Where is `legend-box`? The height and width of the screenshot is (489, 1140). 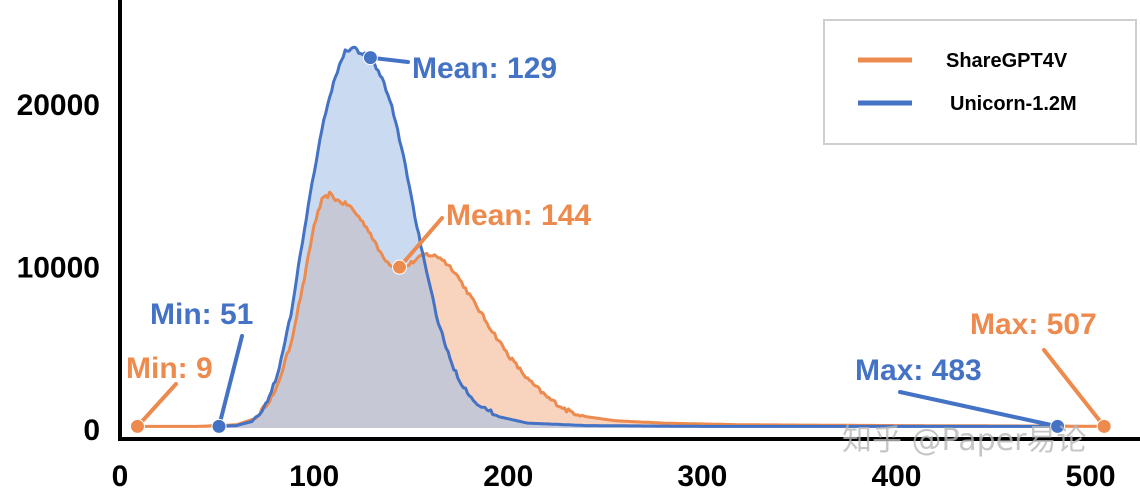 legend-box is located at coordinates (980, 82).